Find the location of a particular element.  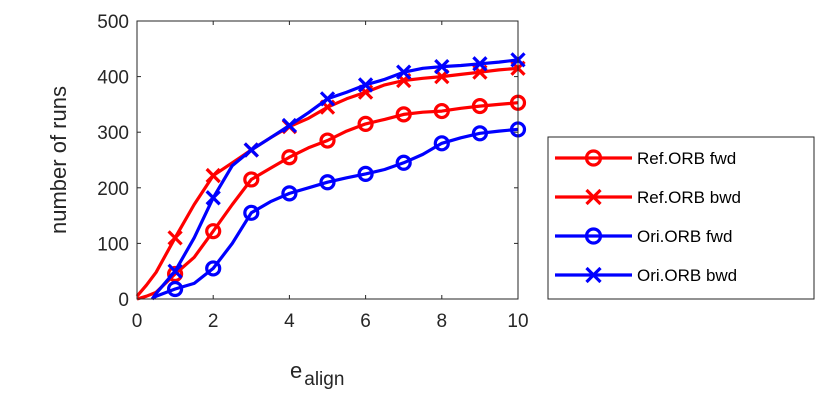

y-tick-label: 500 is located at coordinates (113, 22).